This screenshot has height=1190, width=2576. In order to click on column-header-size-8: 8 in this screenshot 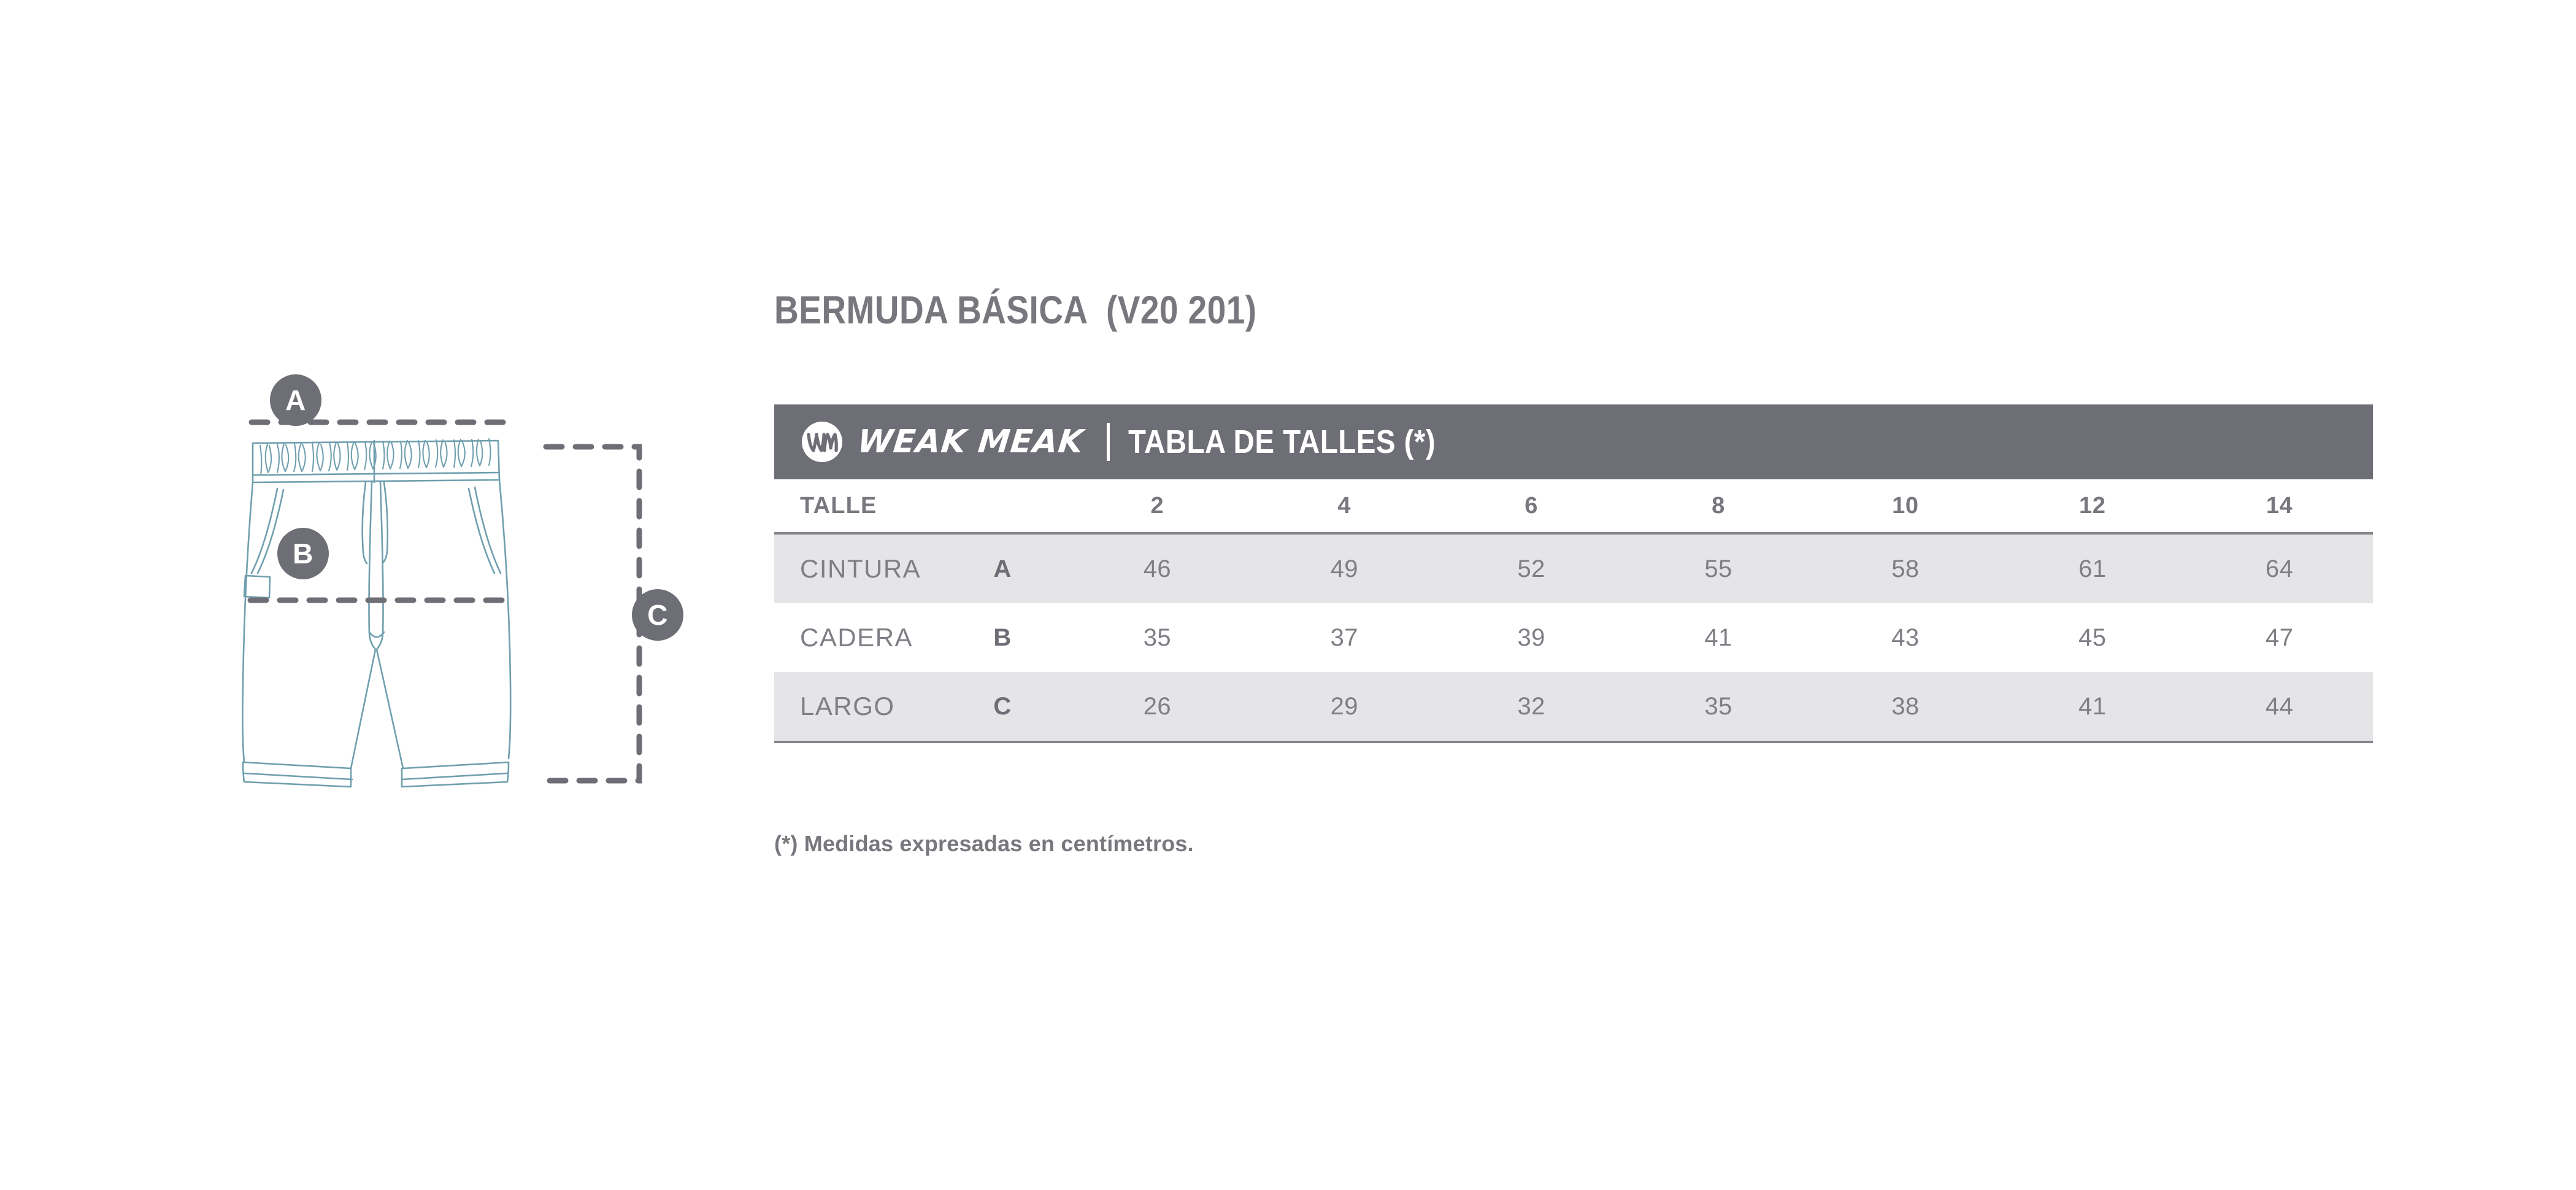, I will do `click(1718, 505)`.